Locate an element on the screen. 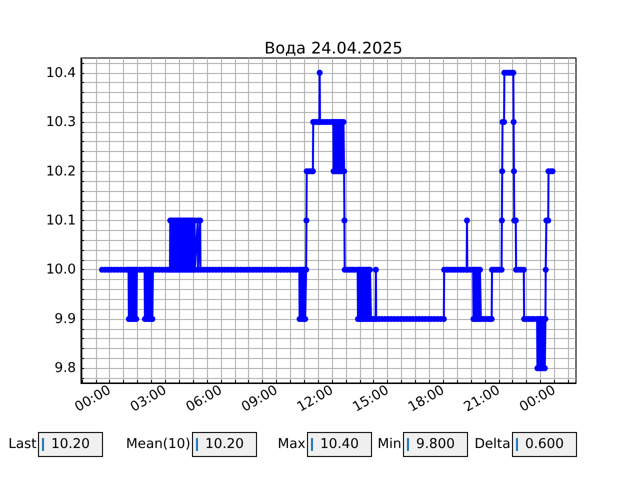 This screenshot has width=640, height=480. y-tick-label: 9.9 is located at coordinates (65, 318).